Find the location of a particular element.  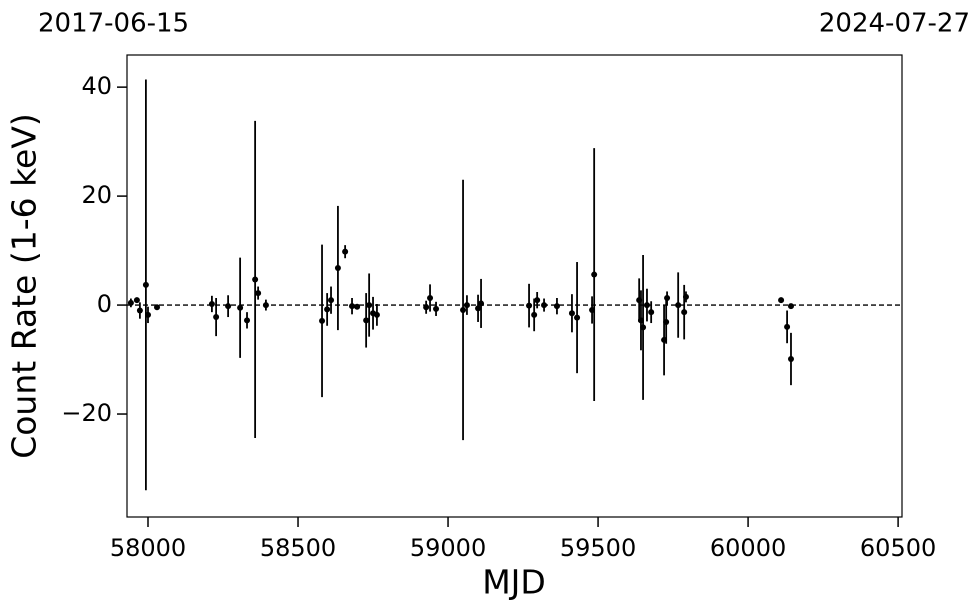

x-tick-label: 59500 is located at coordinates (598, 548).